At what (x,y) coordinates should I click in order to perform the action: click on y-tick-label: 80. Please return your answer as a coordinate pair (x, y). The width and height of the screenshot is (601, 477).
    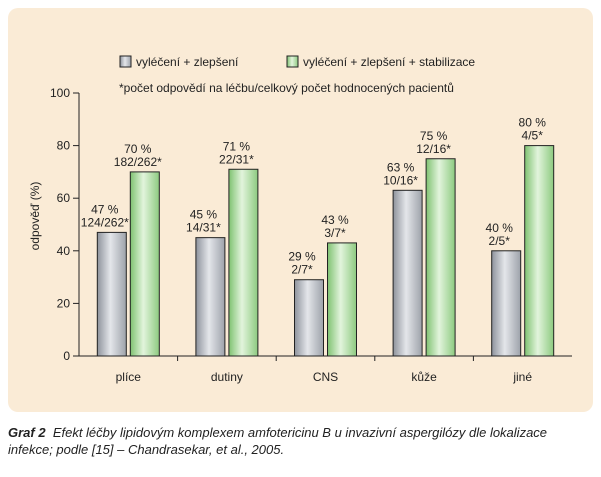
    Looking at the image, I should click on (64, 146).